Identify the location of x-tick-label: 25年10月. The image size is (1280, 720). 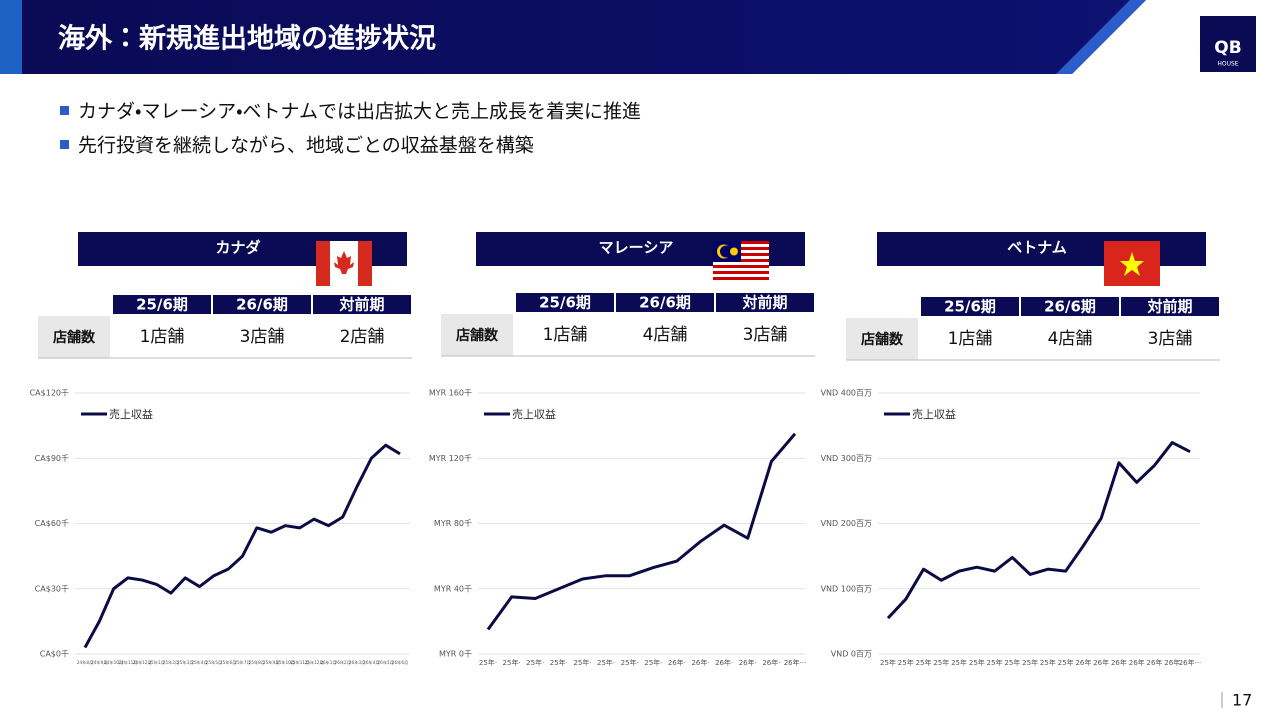
(285, 662).